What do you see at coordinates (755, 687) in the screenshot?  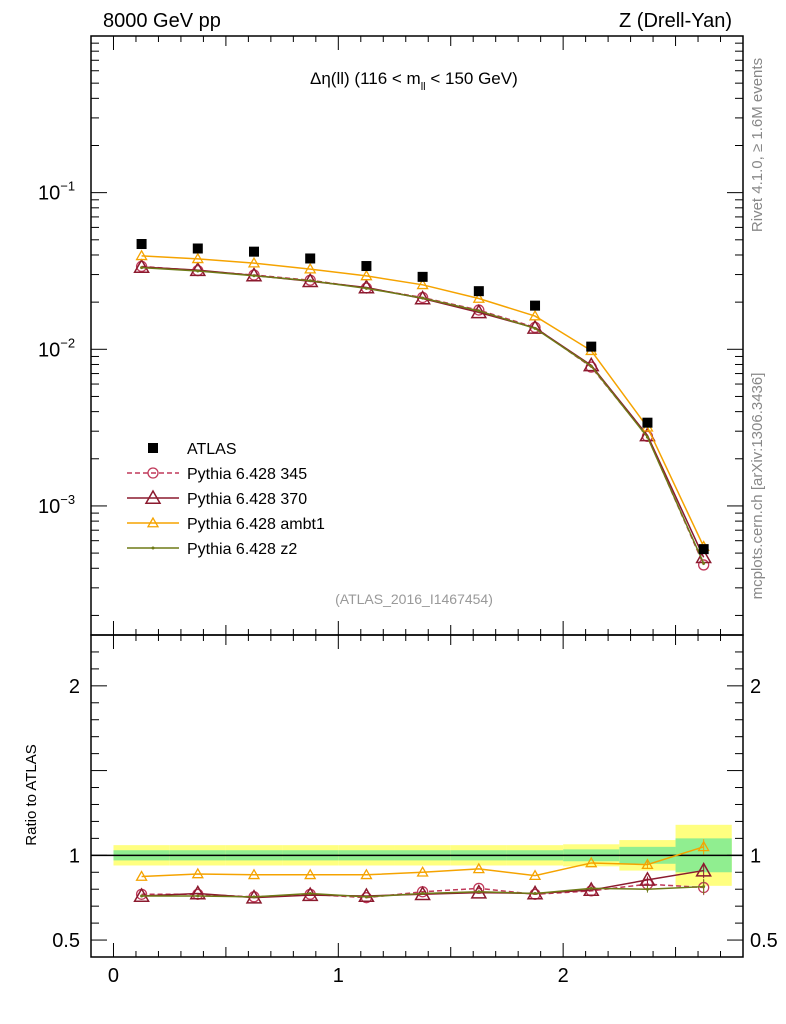 I see `ratio-y-tick-label-right: 2` at bounding box center [755, 687].